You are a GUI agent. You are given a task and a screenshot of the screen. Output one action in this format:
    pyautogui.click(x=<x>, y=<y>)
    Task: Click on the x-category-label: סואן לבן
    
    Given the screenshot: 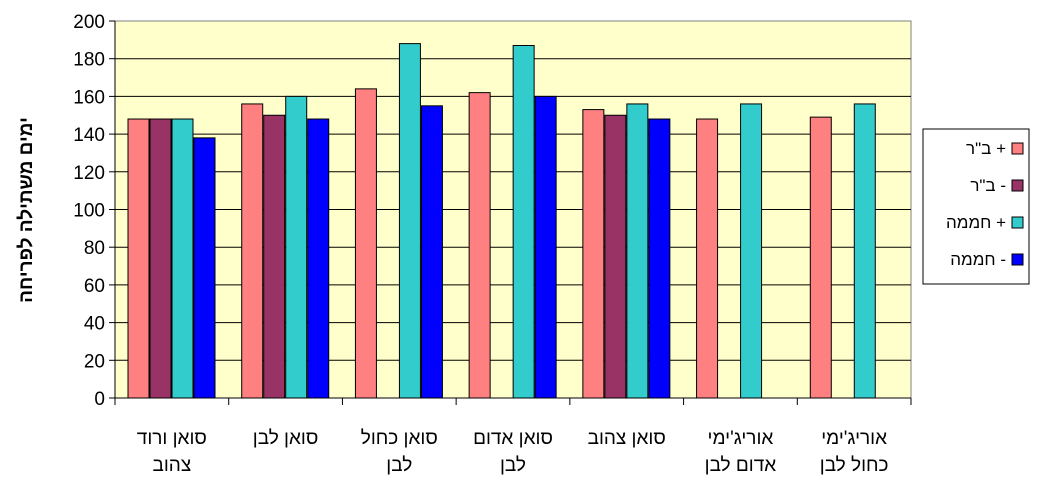 What is the action you would take?
    pyautogui.click(x=286, y=438)
    